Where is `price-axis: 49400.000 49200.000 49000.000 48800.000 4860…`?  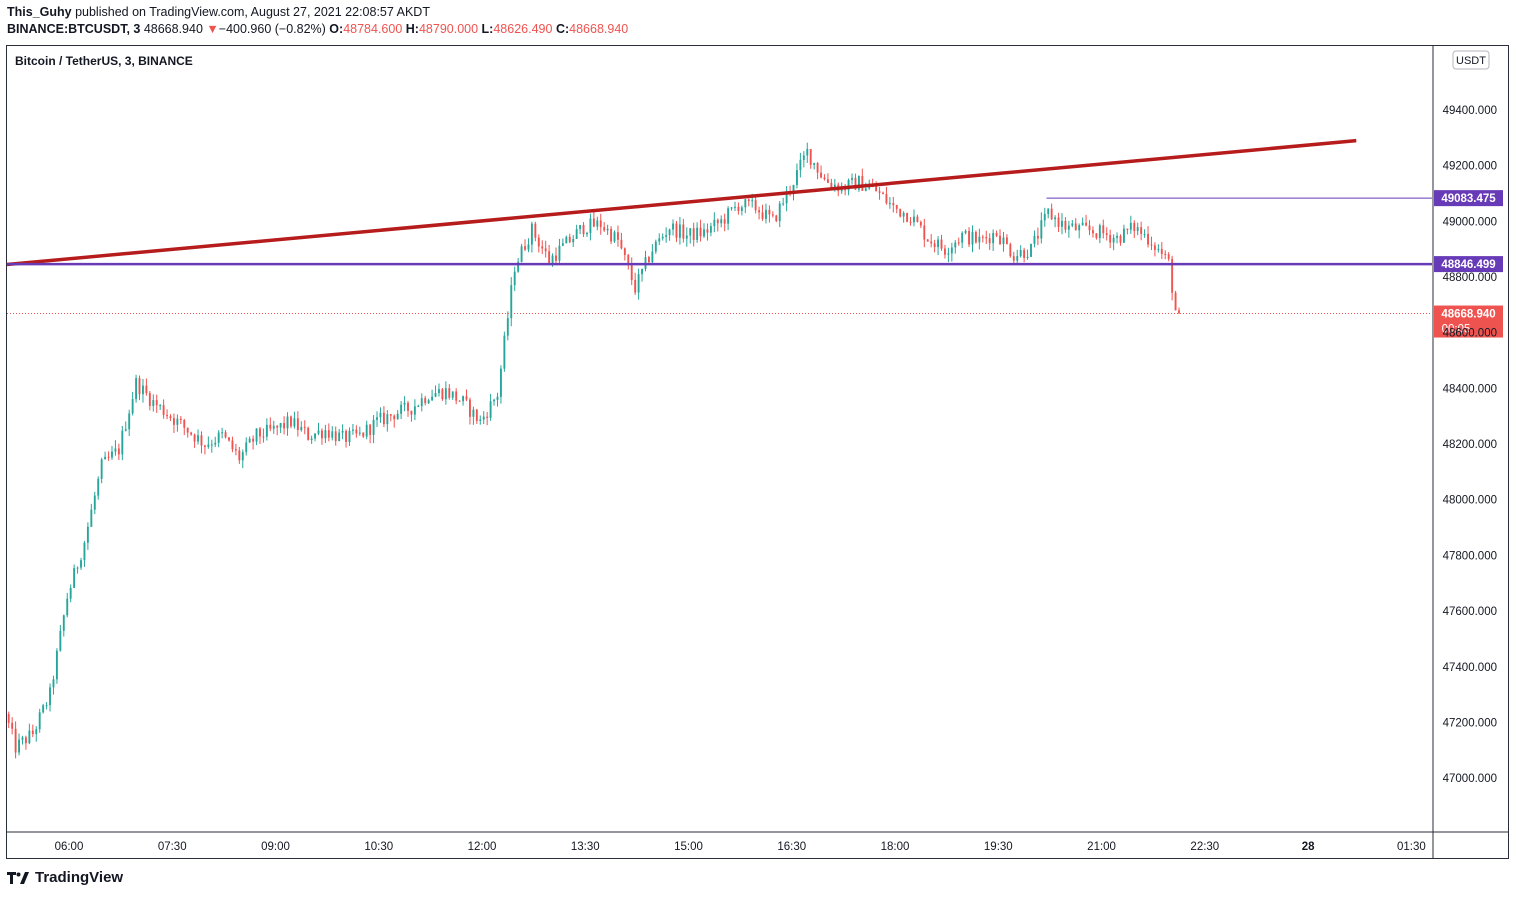 price-axis: 49400.000 49200.000 49000.000 48800.000 4860… is located at coordinates (1470, 445).